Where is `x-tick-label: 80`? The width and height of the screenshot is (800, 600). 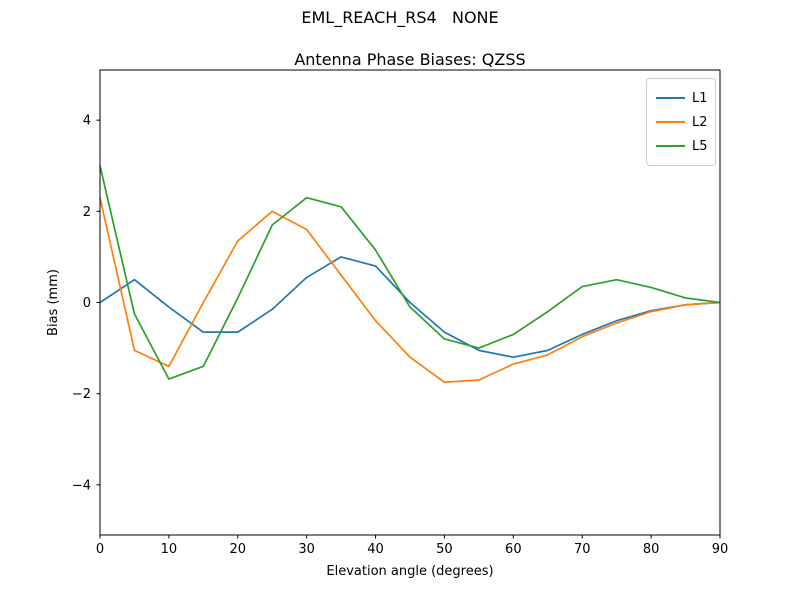 x-tick-label: 80 is located at coordinates (651, 549).